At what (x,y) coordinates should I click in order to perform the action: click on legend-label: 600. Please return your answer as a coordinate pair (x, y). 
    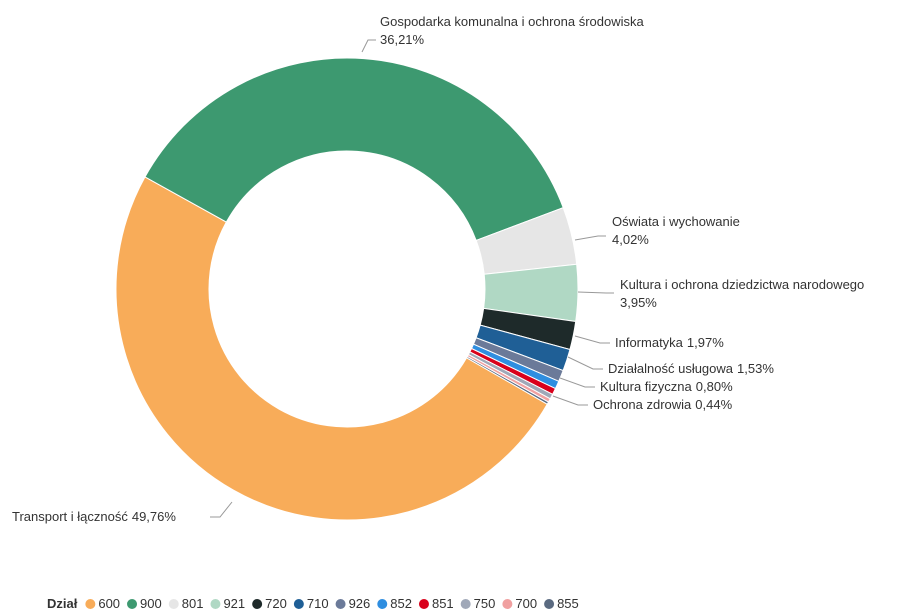
    Looking at the image, I should click on (109, 603).